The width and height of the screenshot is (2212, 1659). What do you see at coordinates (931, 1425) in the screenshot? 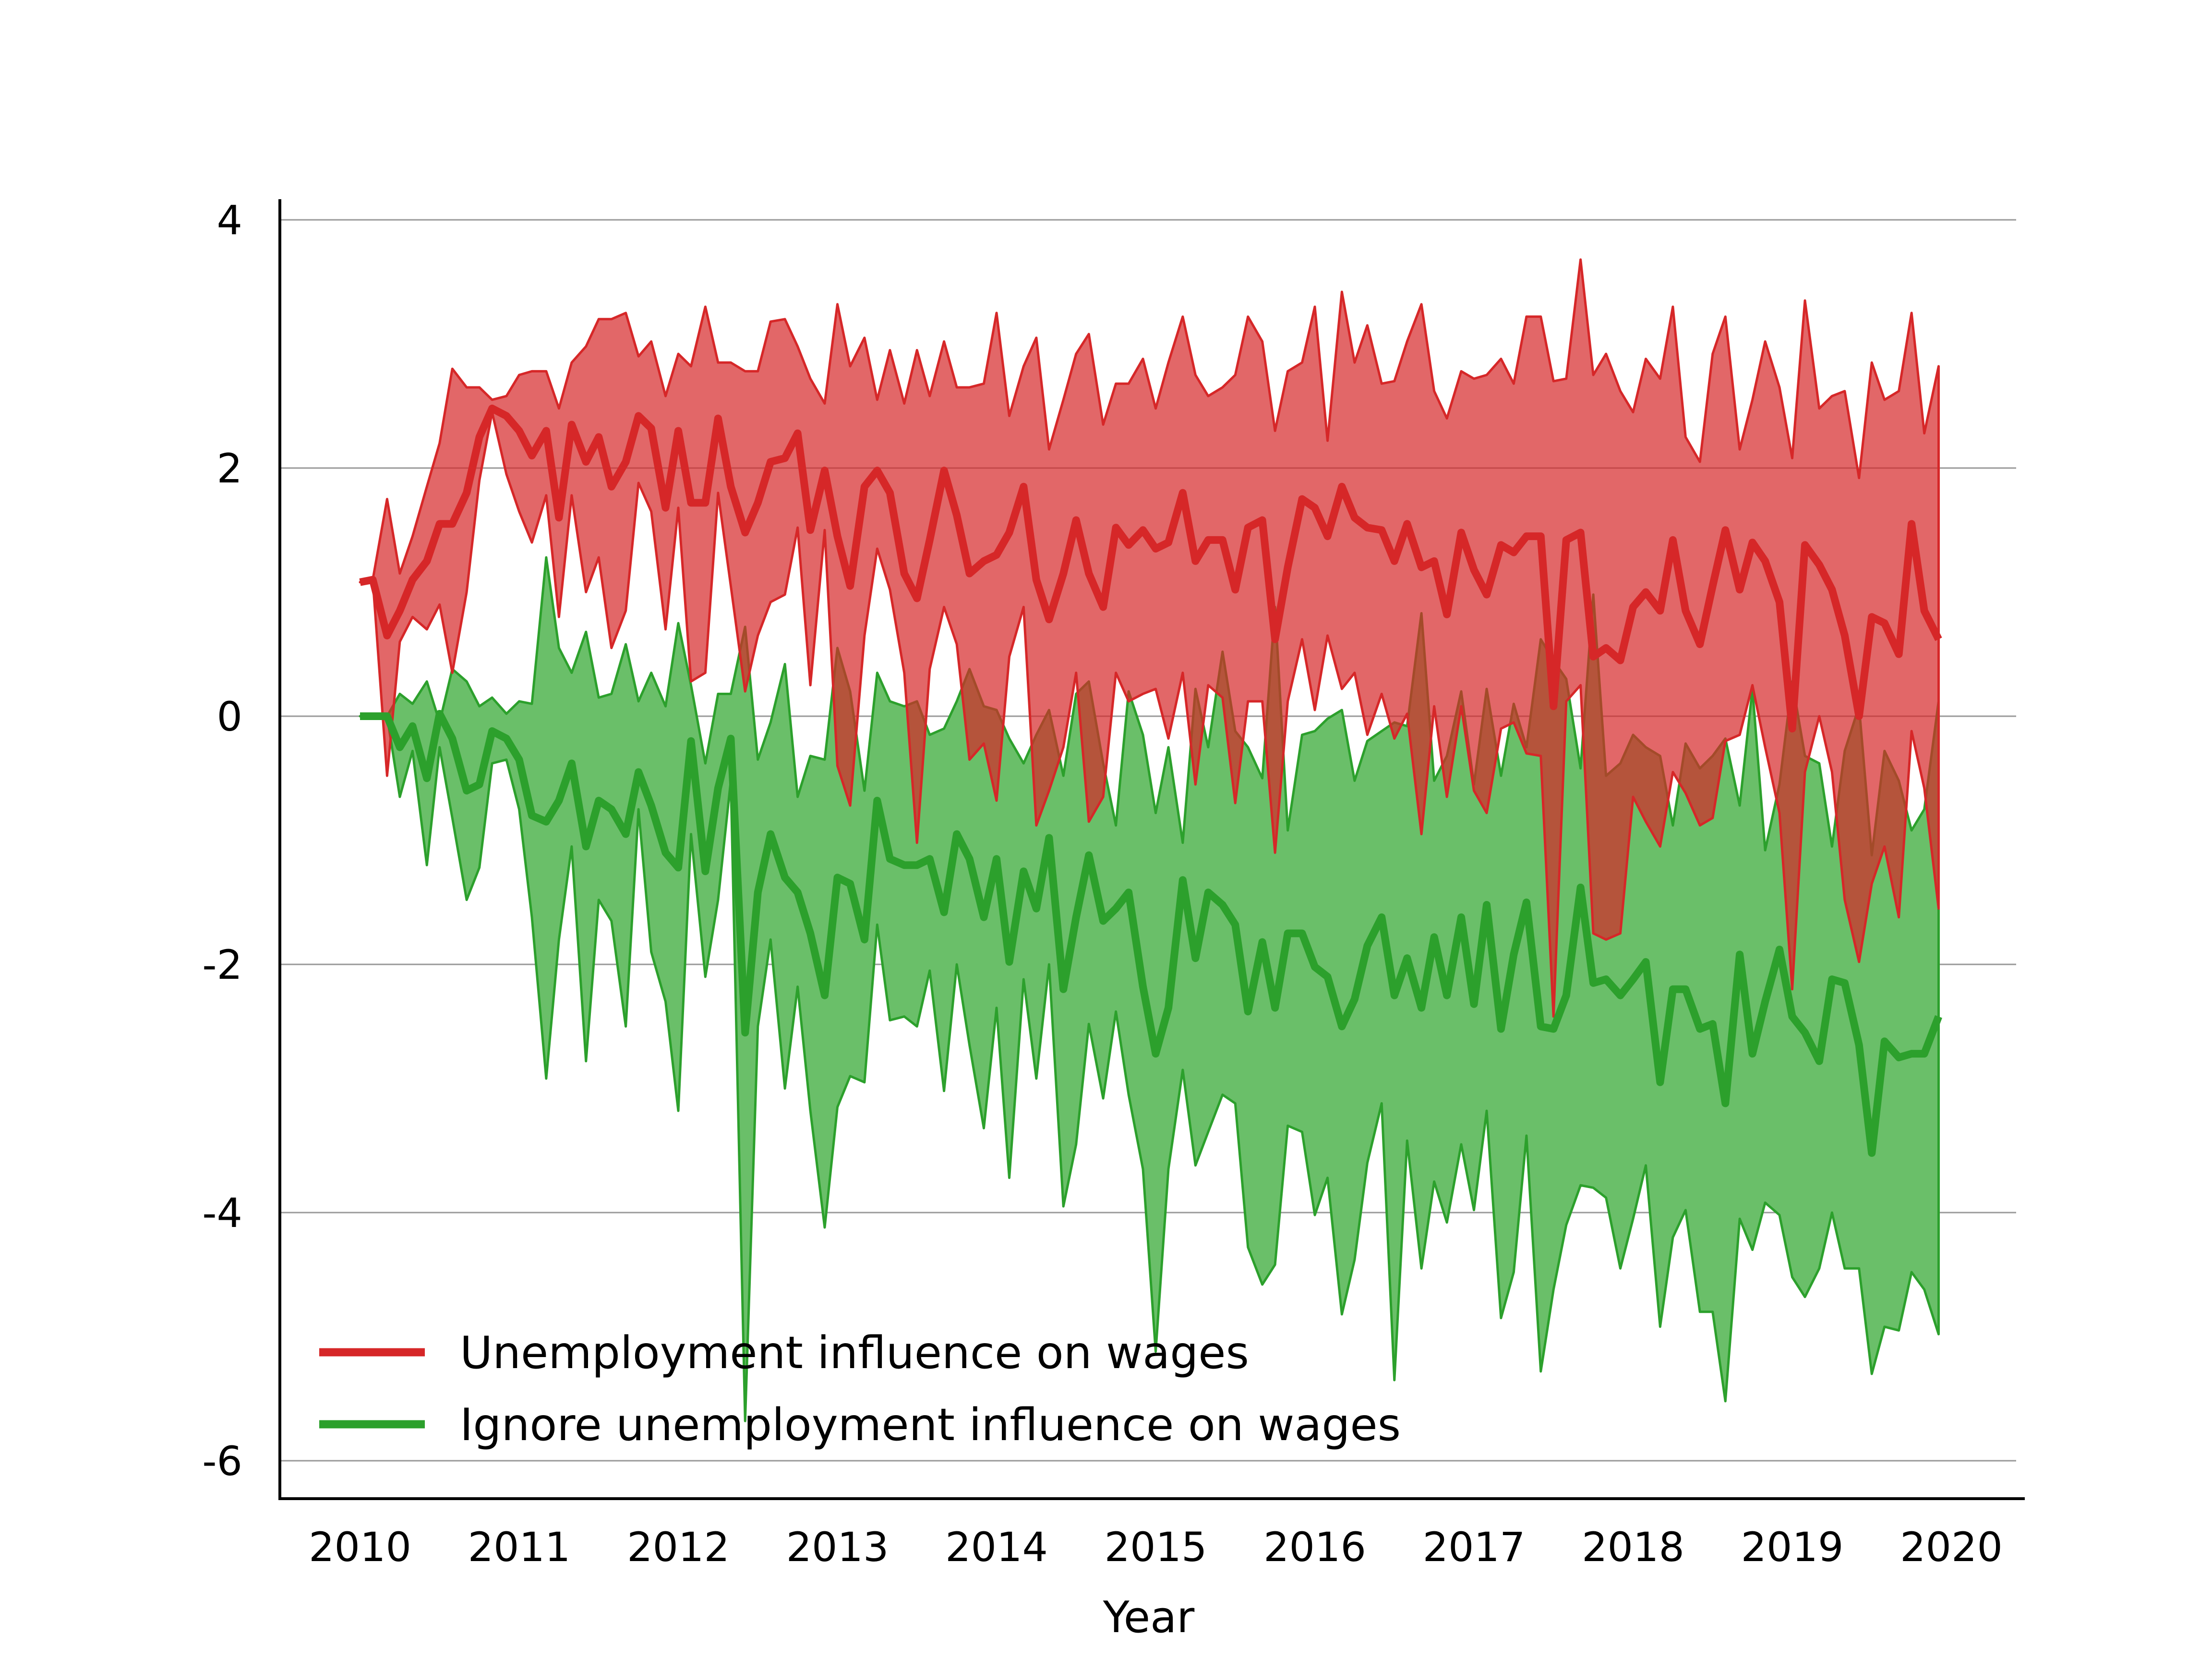
I see `legend-label-ignore: Ignore unemployment influence on wages` at bounding box center [931, 1425].